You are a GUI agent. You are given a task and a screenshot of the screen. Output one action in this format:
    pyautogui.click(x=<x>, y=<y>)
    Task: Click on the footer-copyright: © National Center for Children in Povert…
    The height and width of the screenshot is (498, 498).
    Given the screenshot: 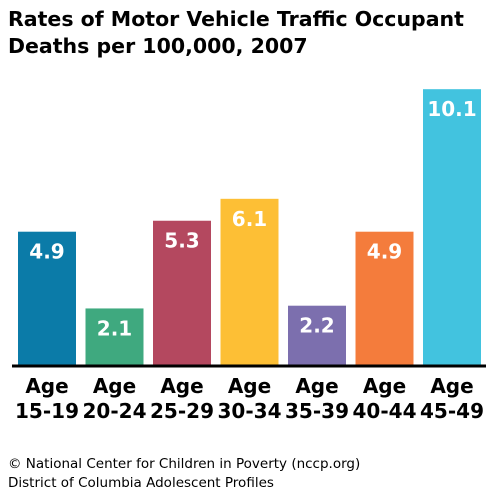 What is the action you would take?
    pyautogui.click(x=184, y=464)
    